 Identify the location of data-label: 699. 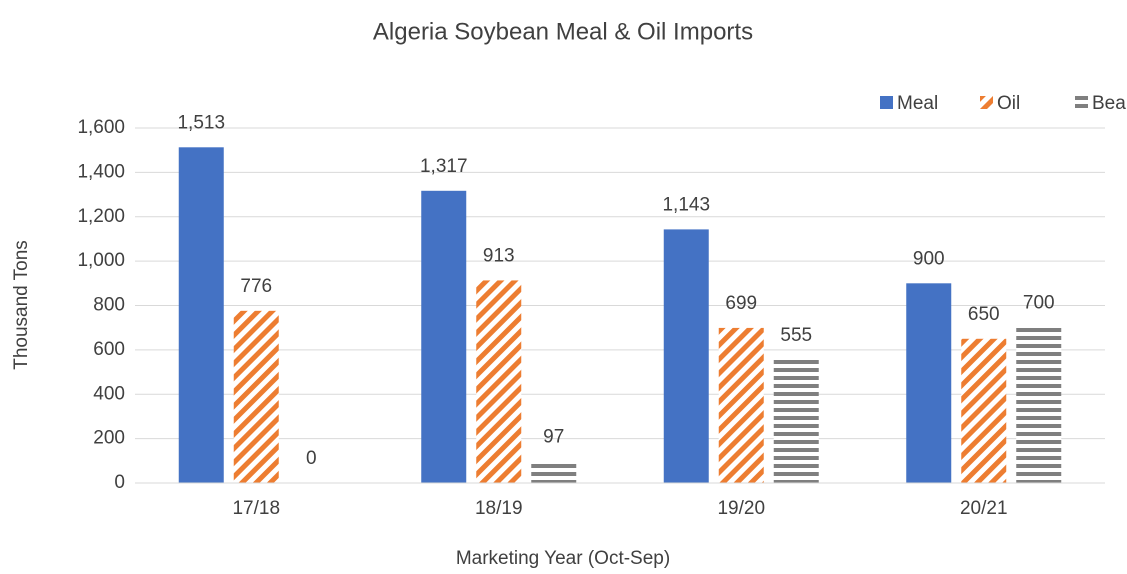
(741, 303).